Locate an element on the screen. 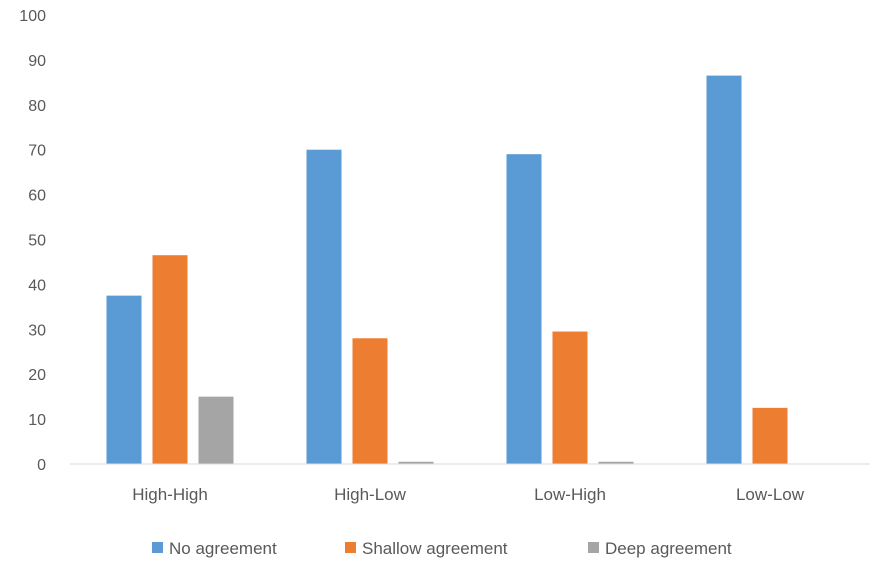 This screenshot has width=888, height=562. x-category-label: Low-High is located at coordinates (570, 494).